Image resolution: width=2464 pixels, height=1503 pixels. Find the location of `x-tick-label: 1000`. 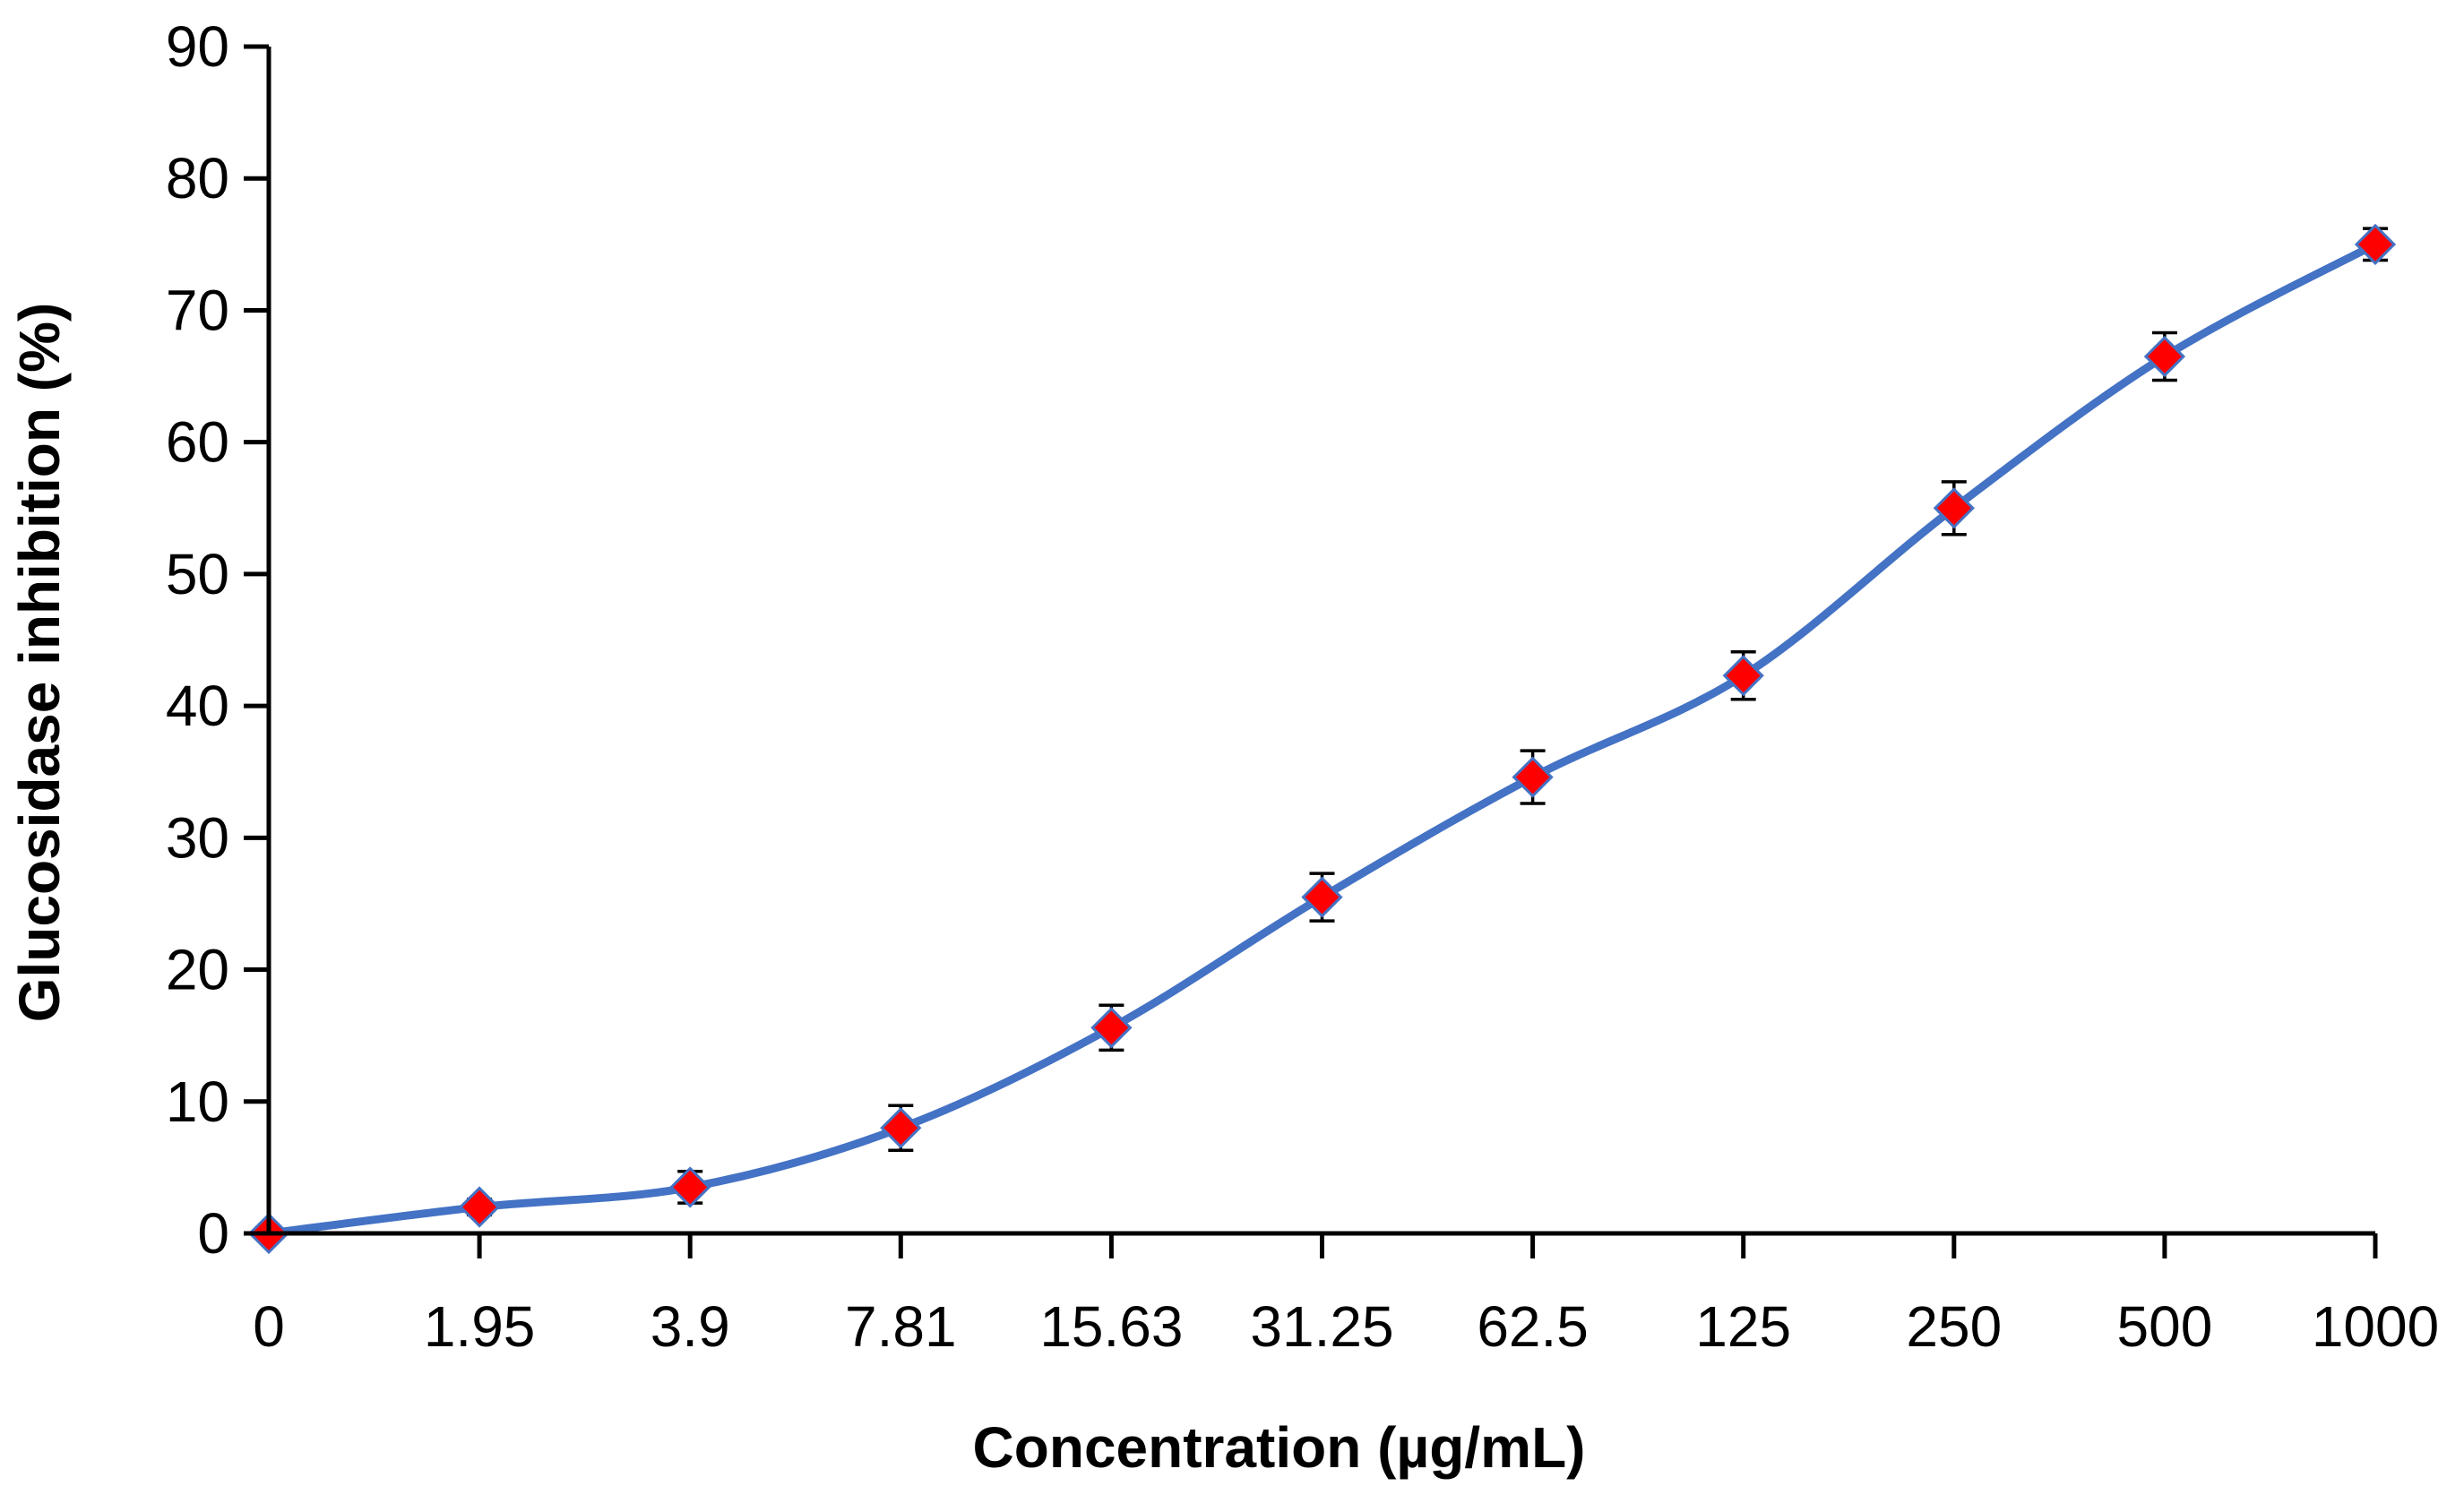

x-tick-label: 1000 is located at coordinates (2375, 1326).